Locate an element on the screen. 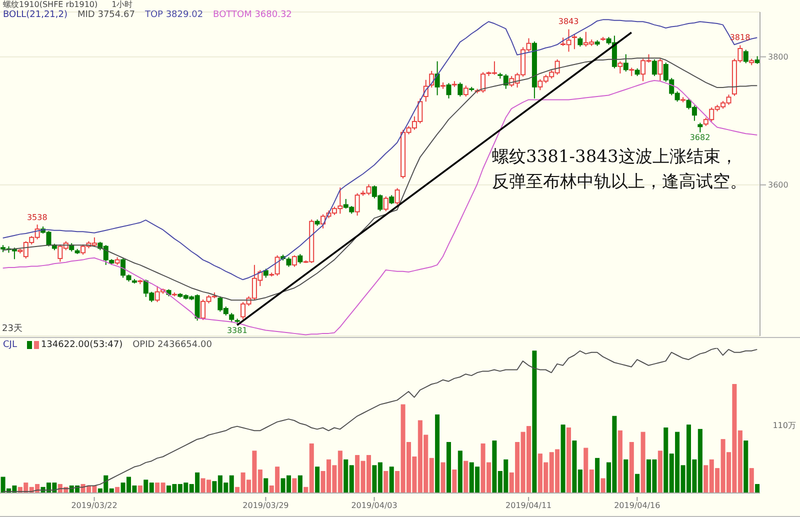  annotation: 3682 is located at coordinates (700, 137).